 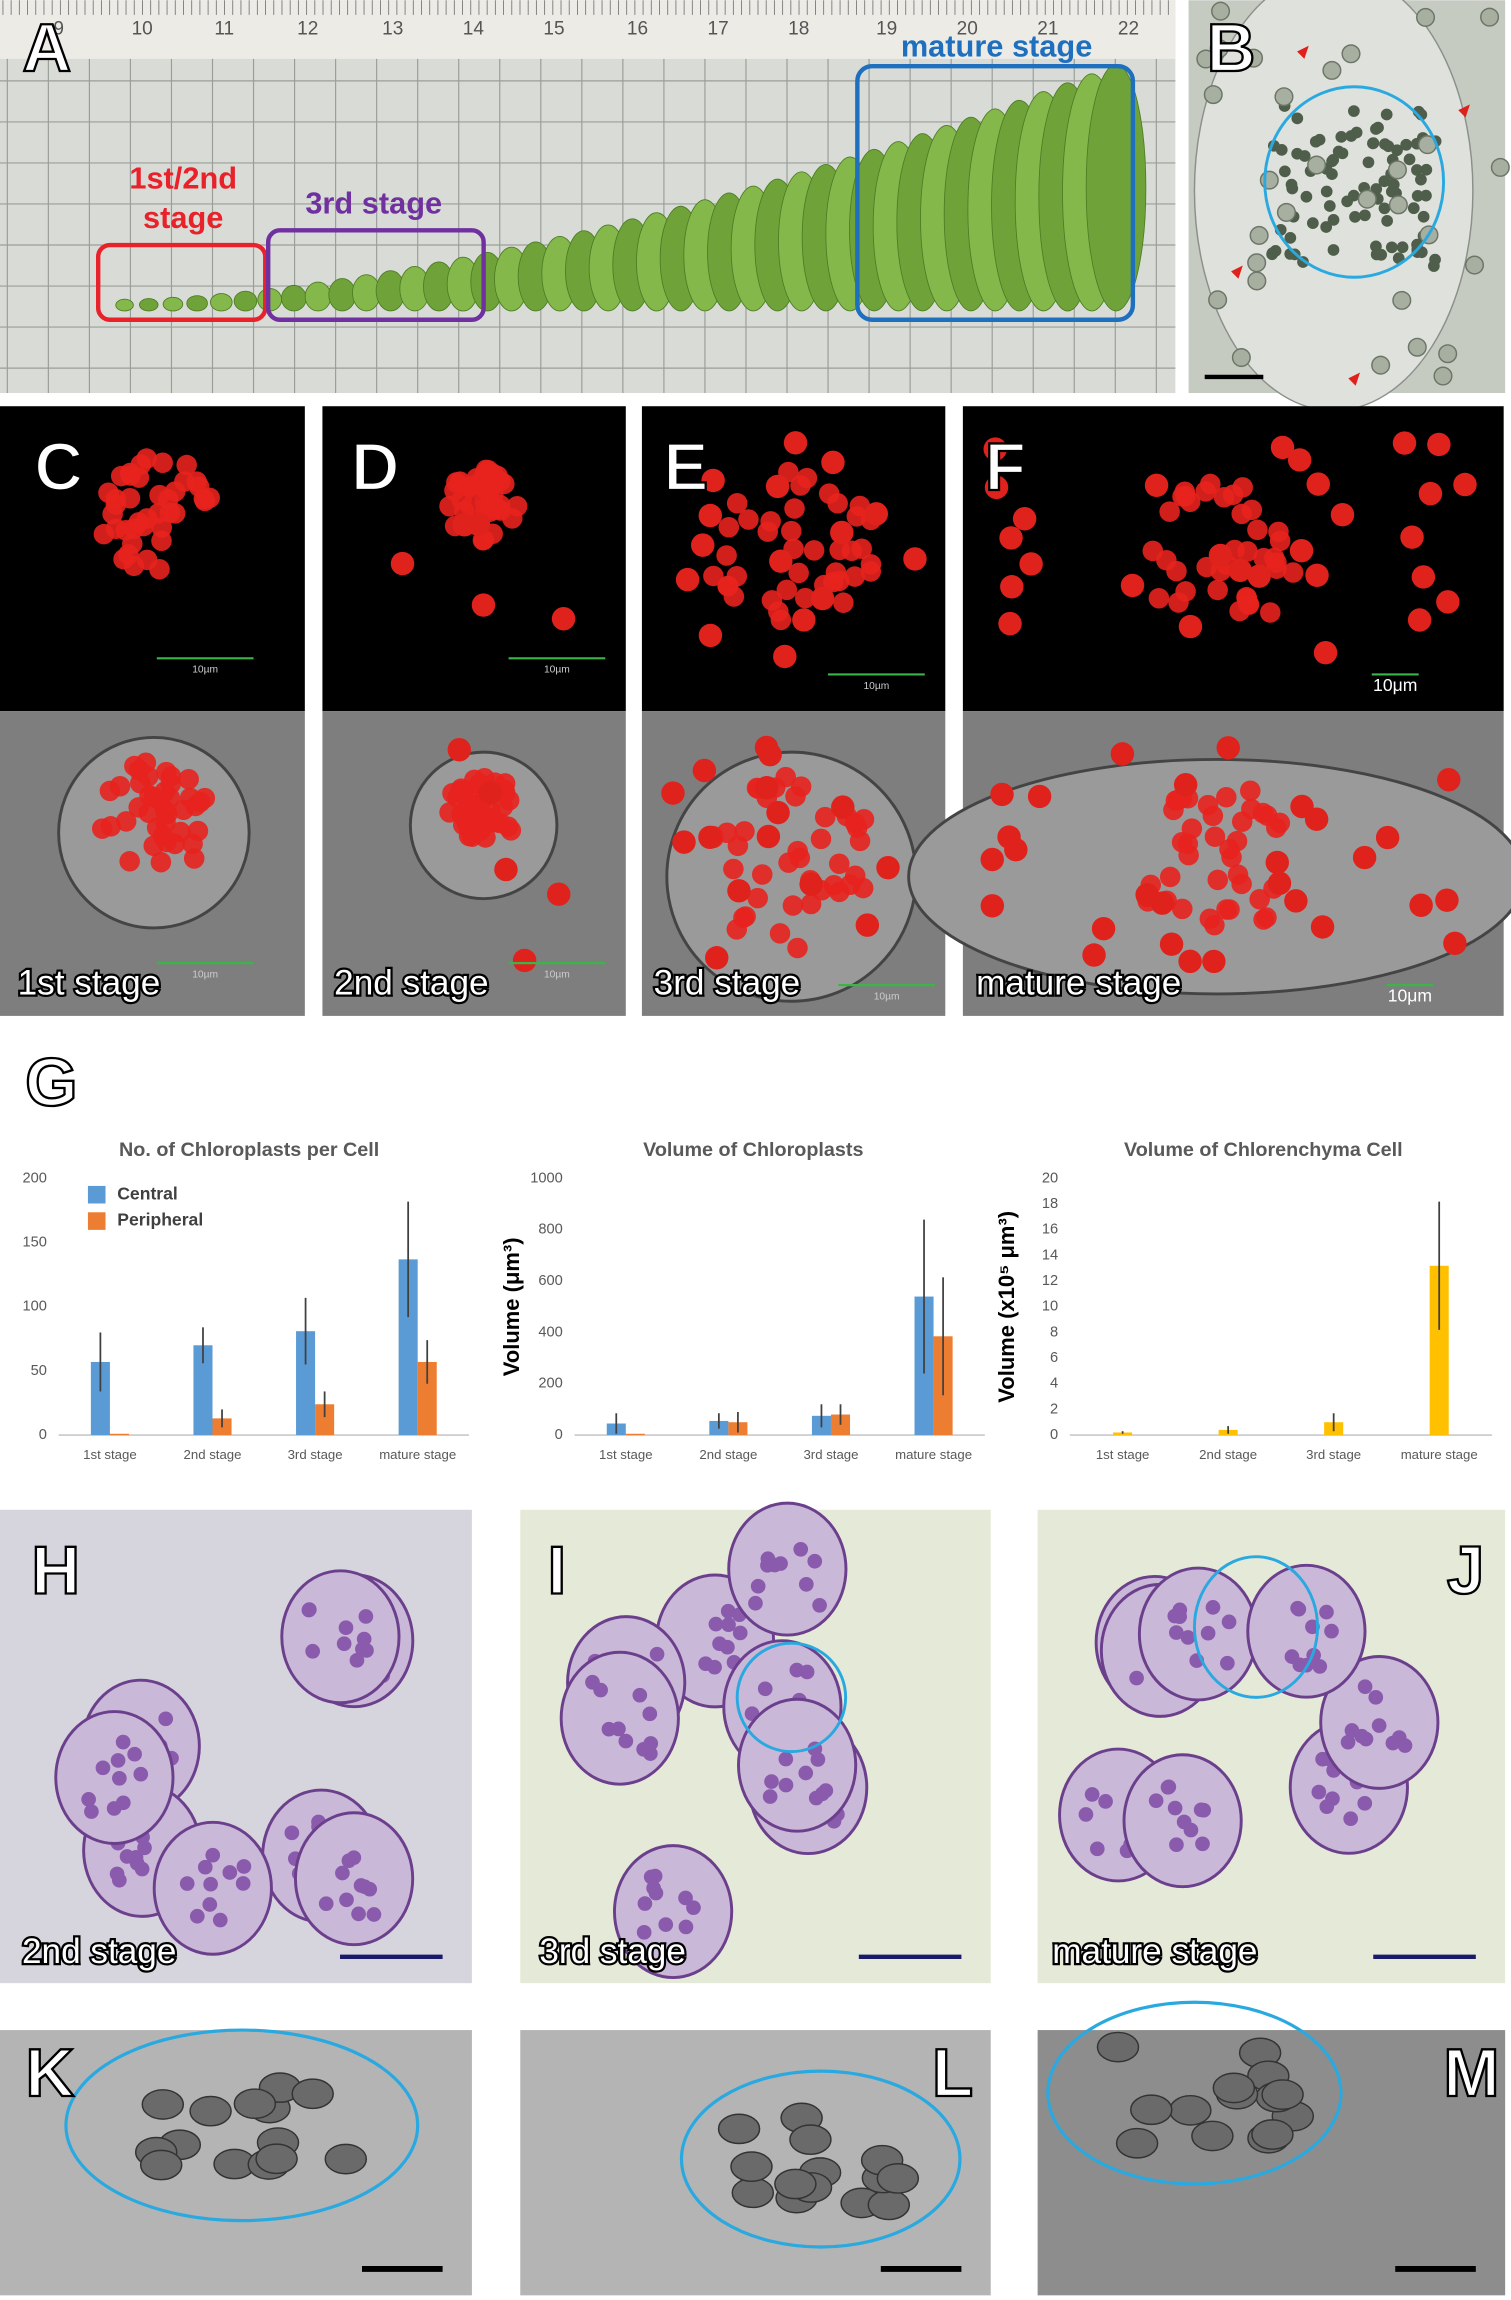 What do you see at coordinates (183, 217) in the screenshot?
I see `annotation: stage` at bounding box center [183, 217].